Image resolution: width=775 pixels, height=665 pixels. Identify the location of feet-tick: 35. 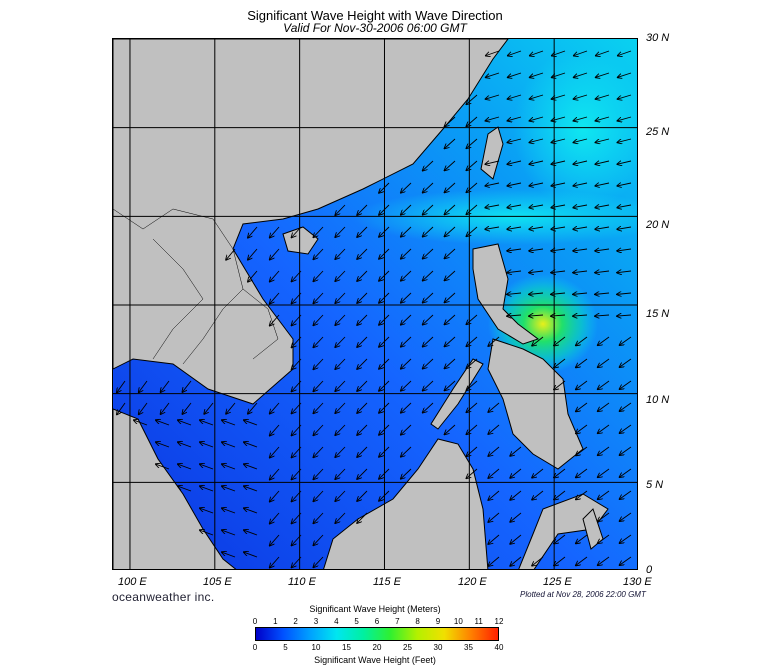
(468, 647).